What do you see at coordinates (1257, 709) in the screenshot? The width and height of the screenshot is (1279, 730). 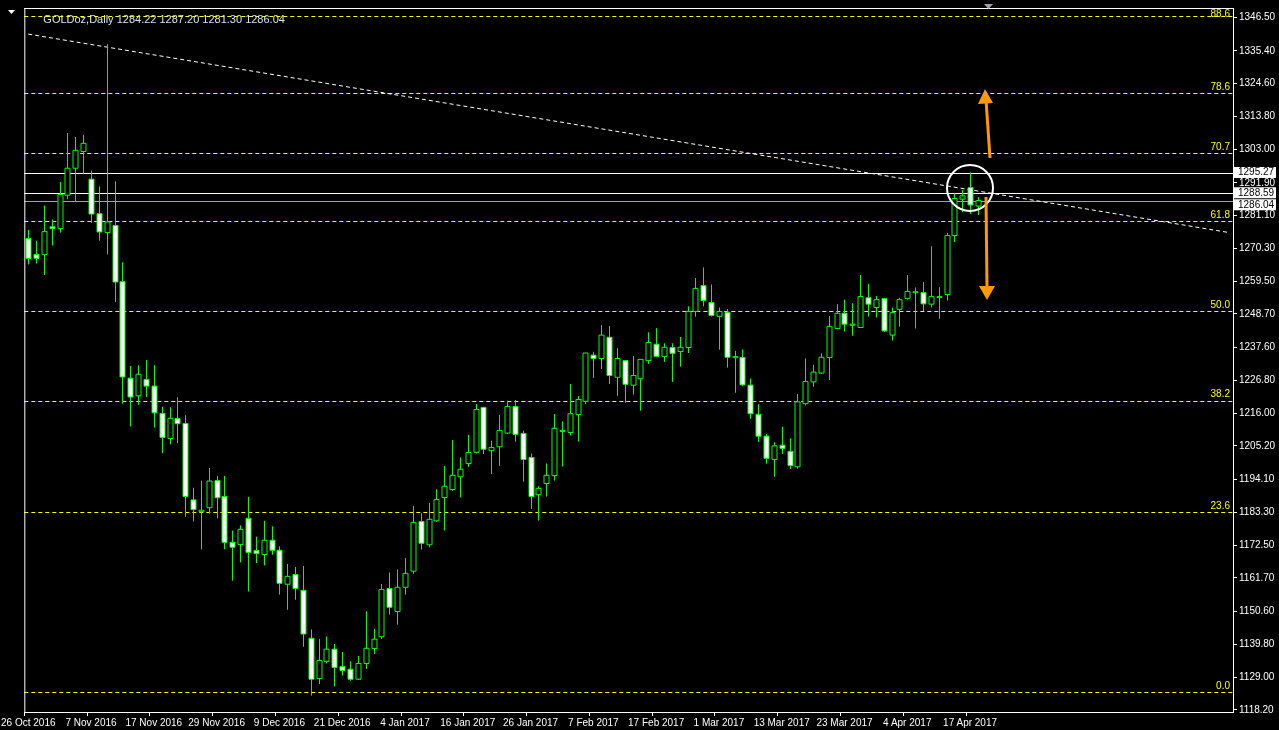 I see `y-tick-label: 1118.20` at bounding box center [1257, 709].